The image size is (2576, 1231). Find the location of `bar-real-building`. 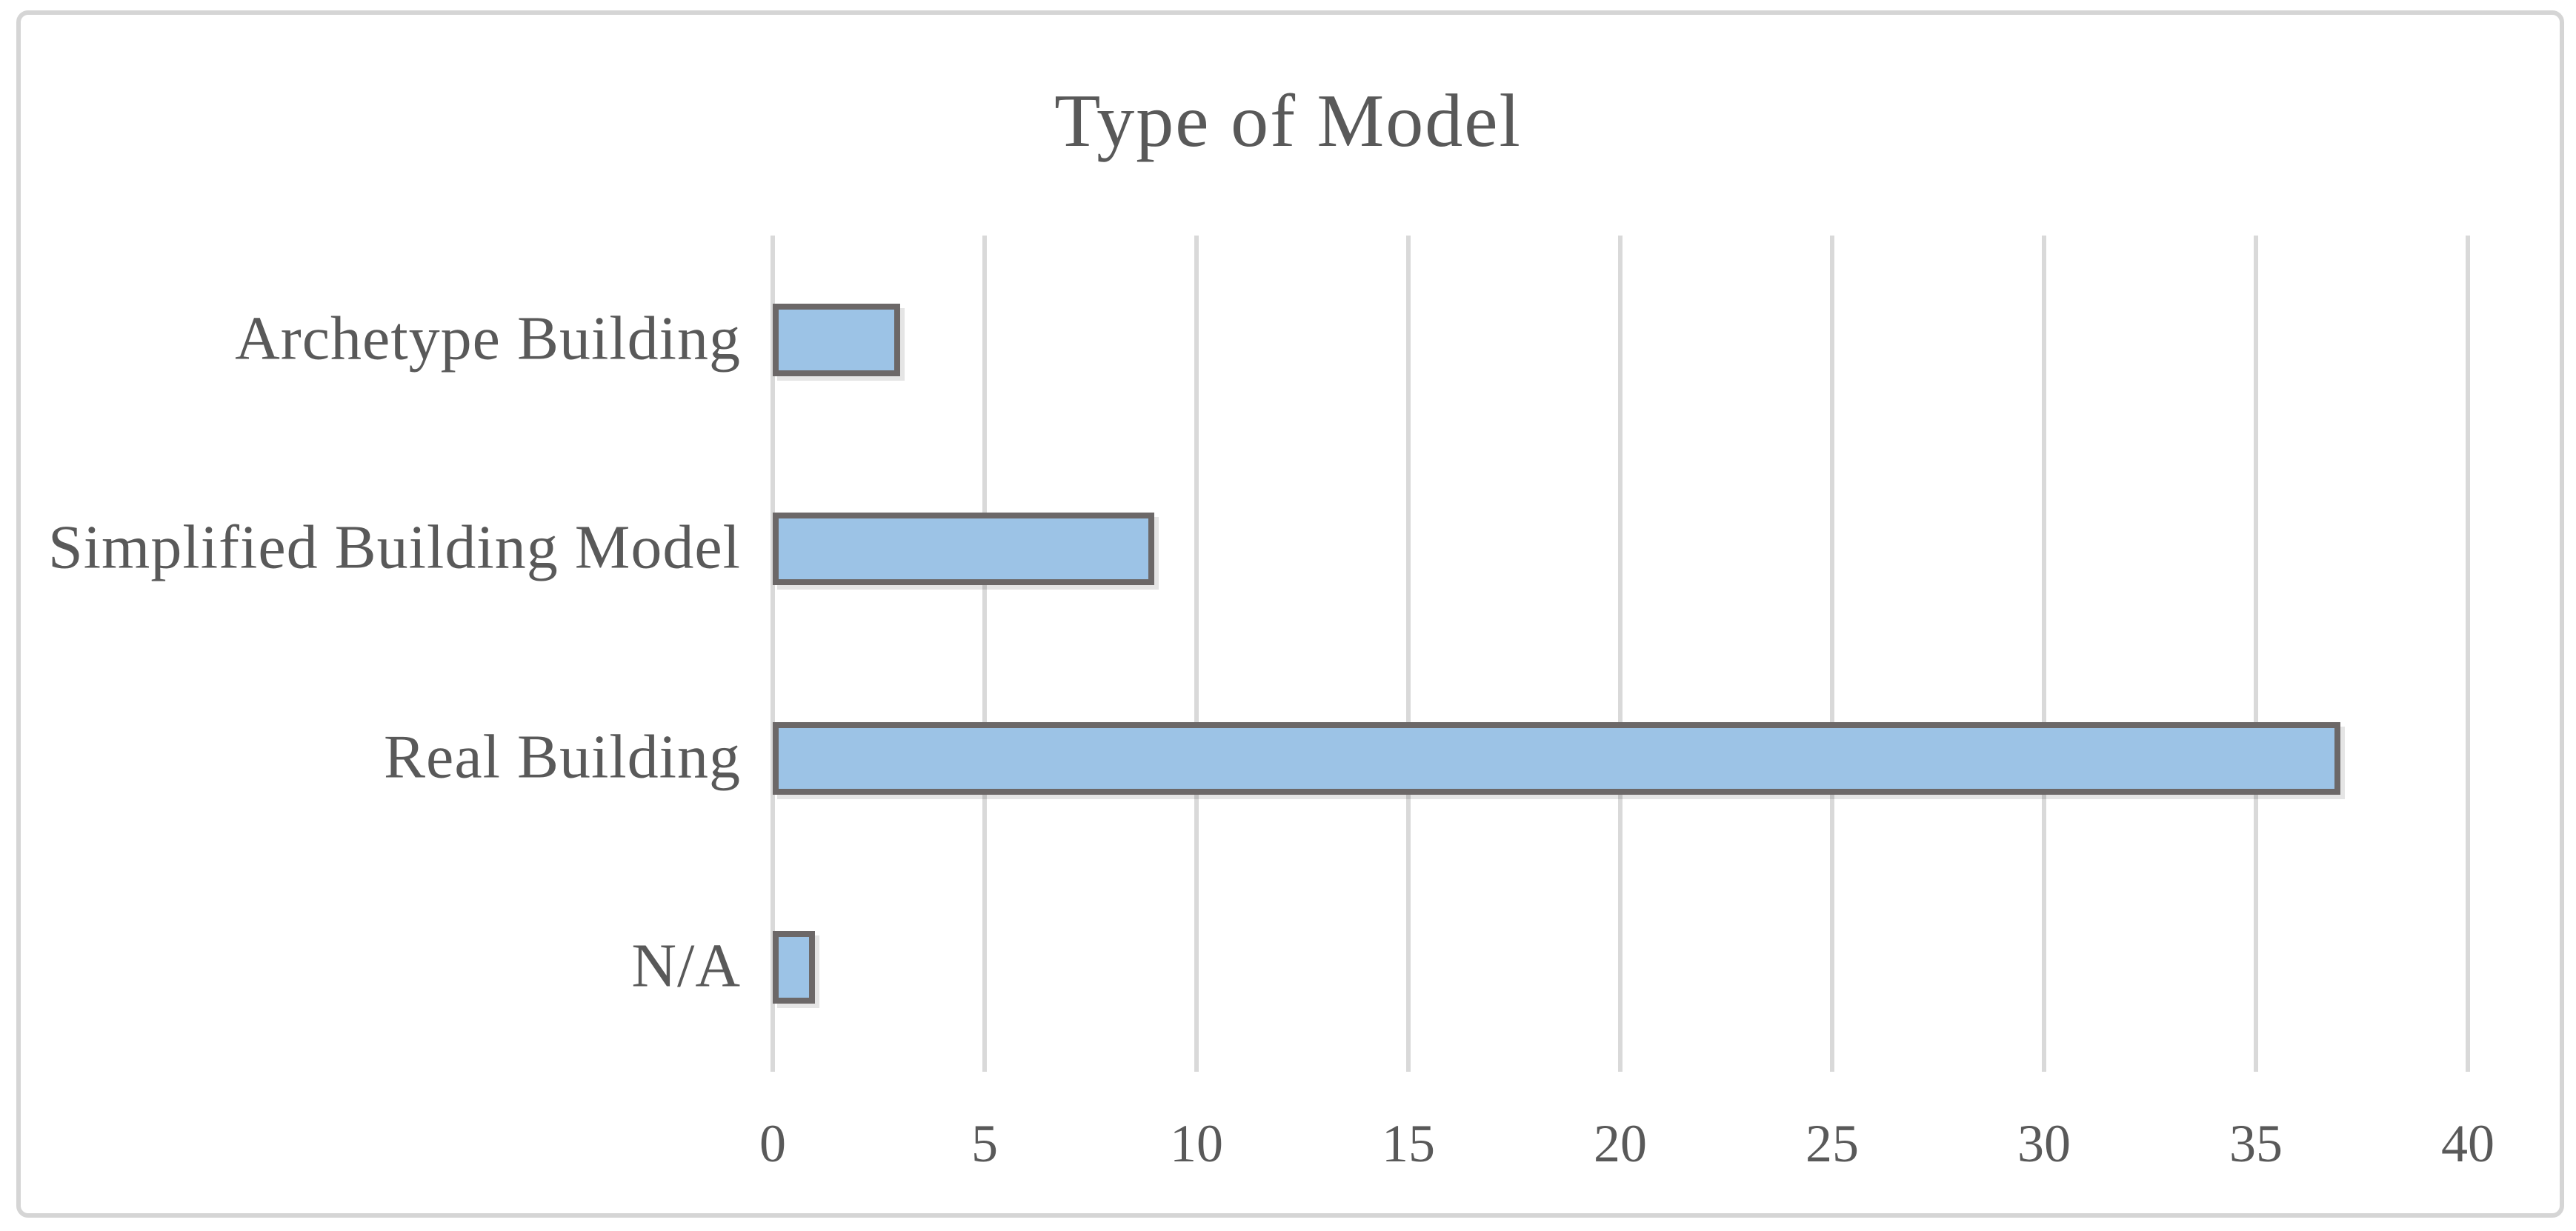

bar-real-building is located at coordinates (1557, 758).